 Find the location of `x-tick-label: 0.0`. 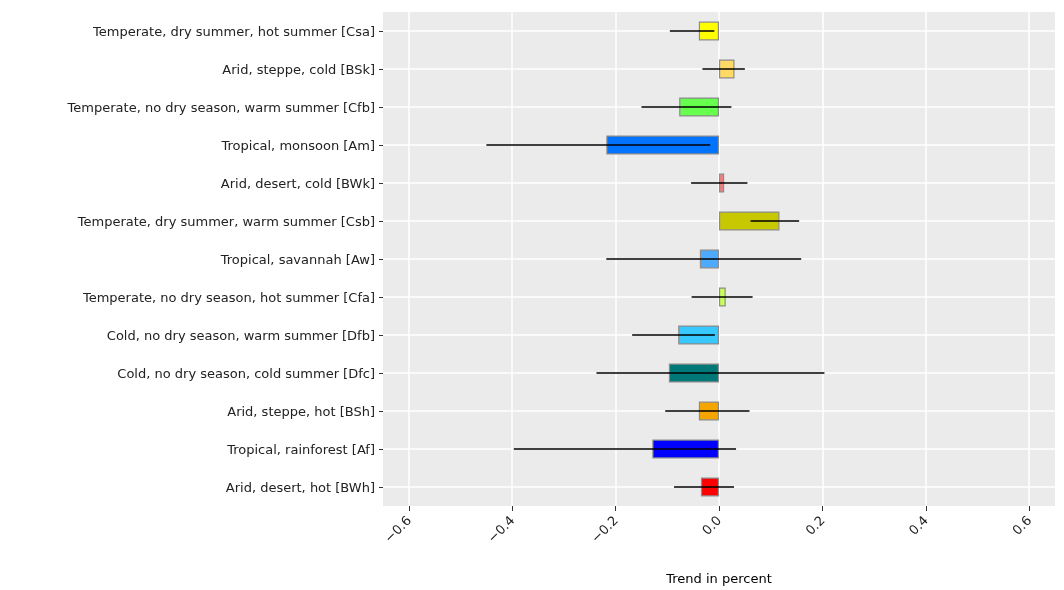

x-tick-label: 0.0 is located at coordinates (712, 525).